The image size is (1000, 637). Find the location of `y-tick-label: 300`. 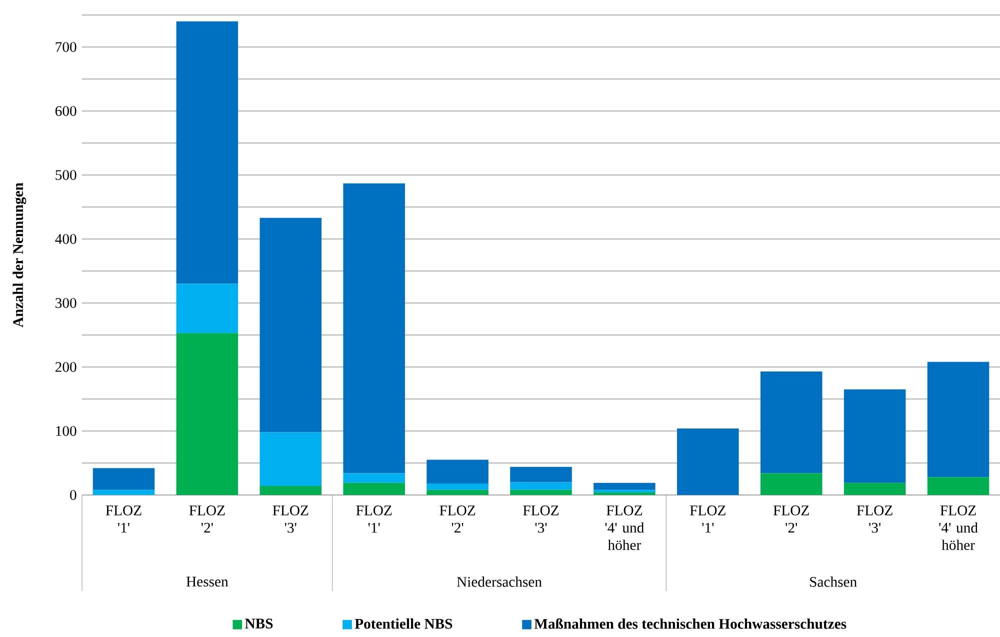

y-tick-label: 300 is located at coordinates (66, 303).